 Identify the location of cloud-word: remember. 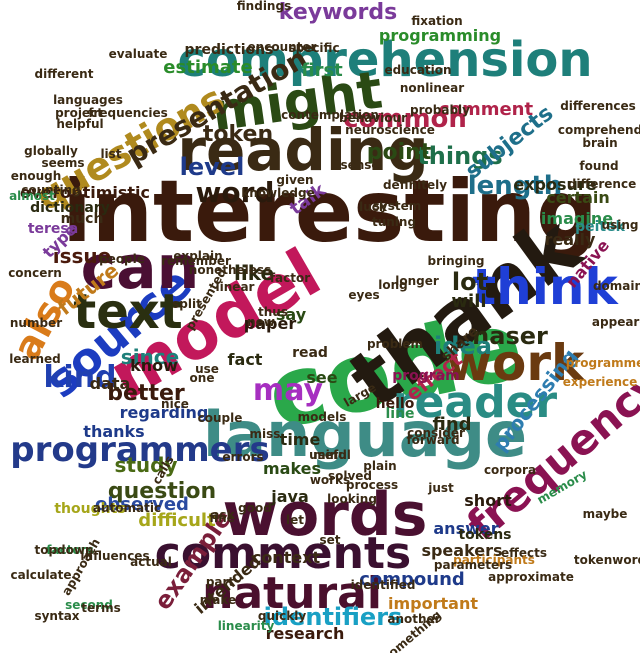
(196, 261).